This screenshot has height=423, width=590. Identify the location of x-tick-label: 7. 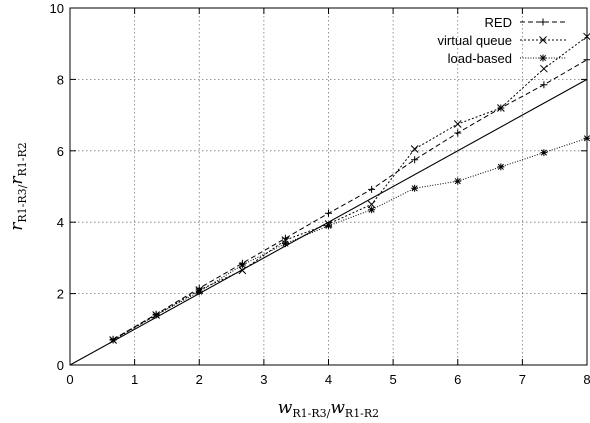
(522, 379).